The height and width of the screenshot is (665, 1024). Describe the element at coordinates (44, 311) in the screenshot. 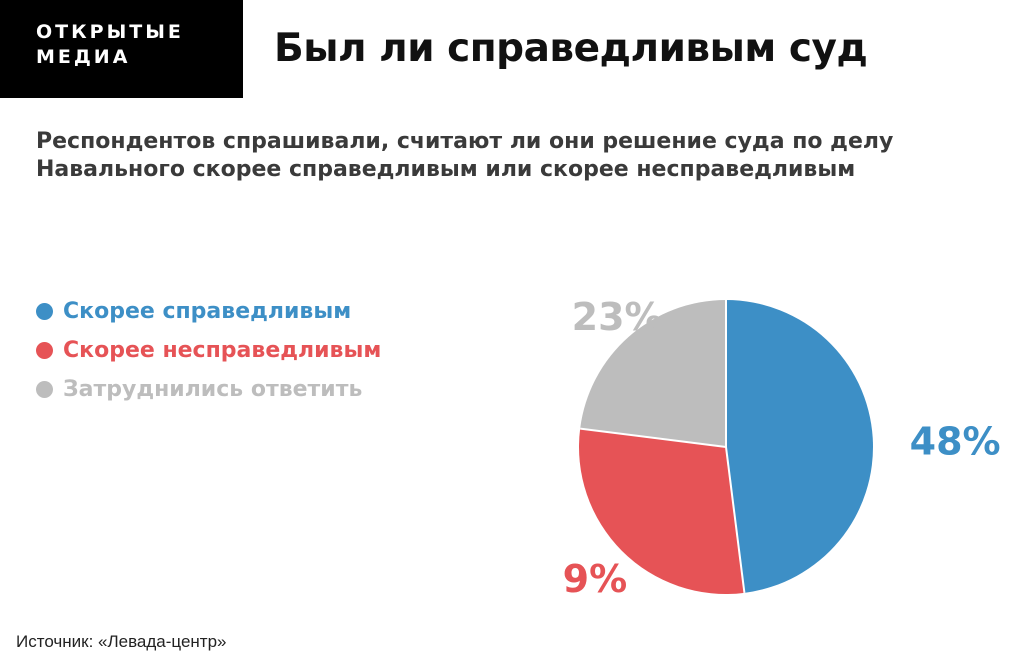

I see `legend-dot-fair` at that location.